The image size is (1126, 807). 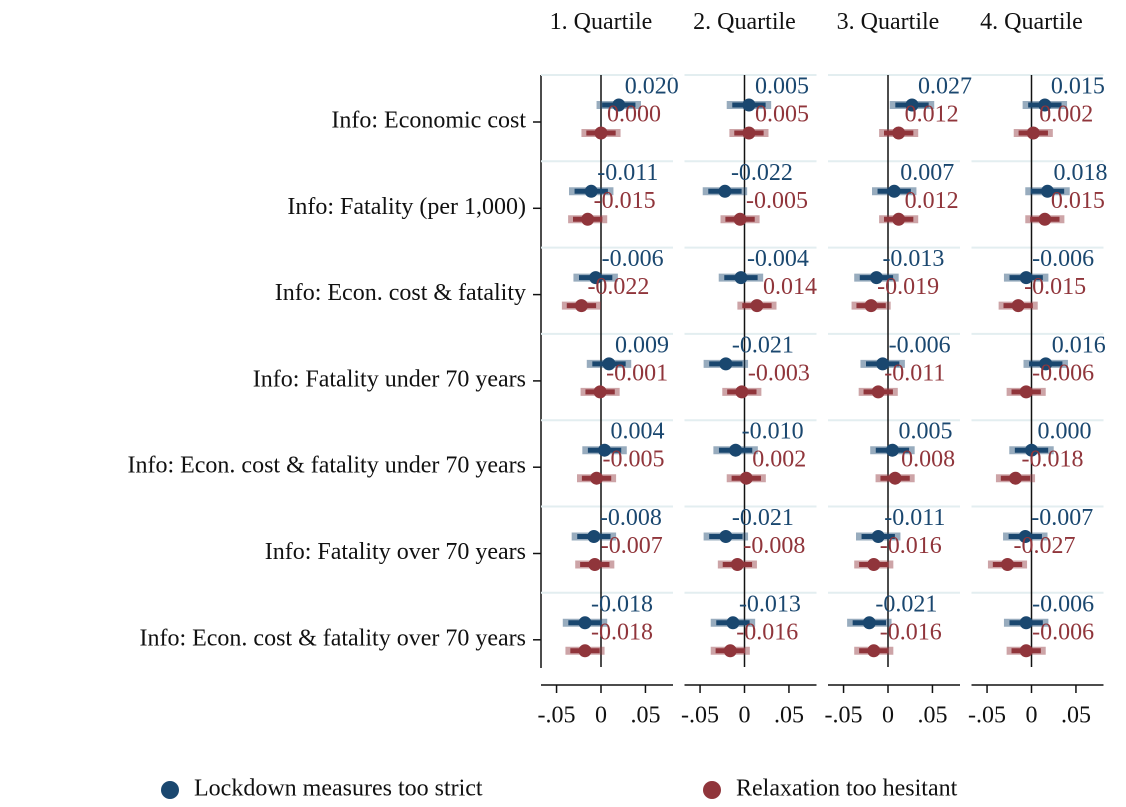 What do you see at coordinates (601, 22) in the screenshot?
I see `panel-title: 1. Quartile` at bounding box center [601, 22].